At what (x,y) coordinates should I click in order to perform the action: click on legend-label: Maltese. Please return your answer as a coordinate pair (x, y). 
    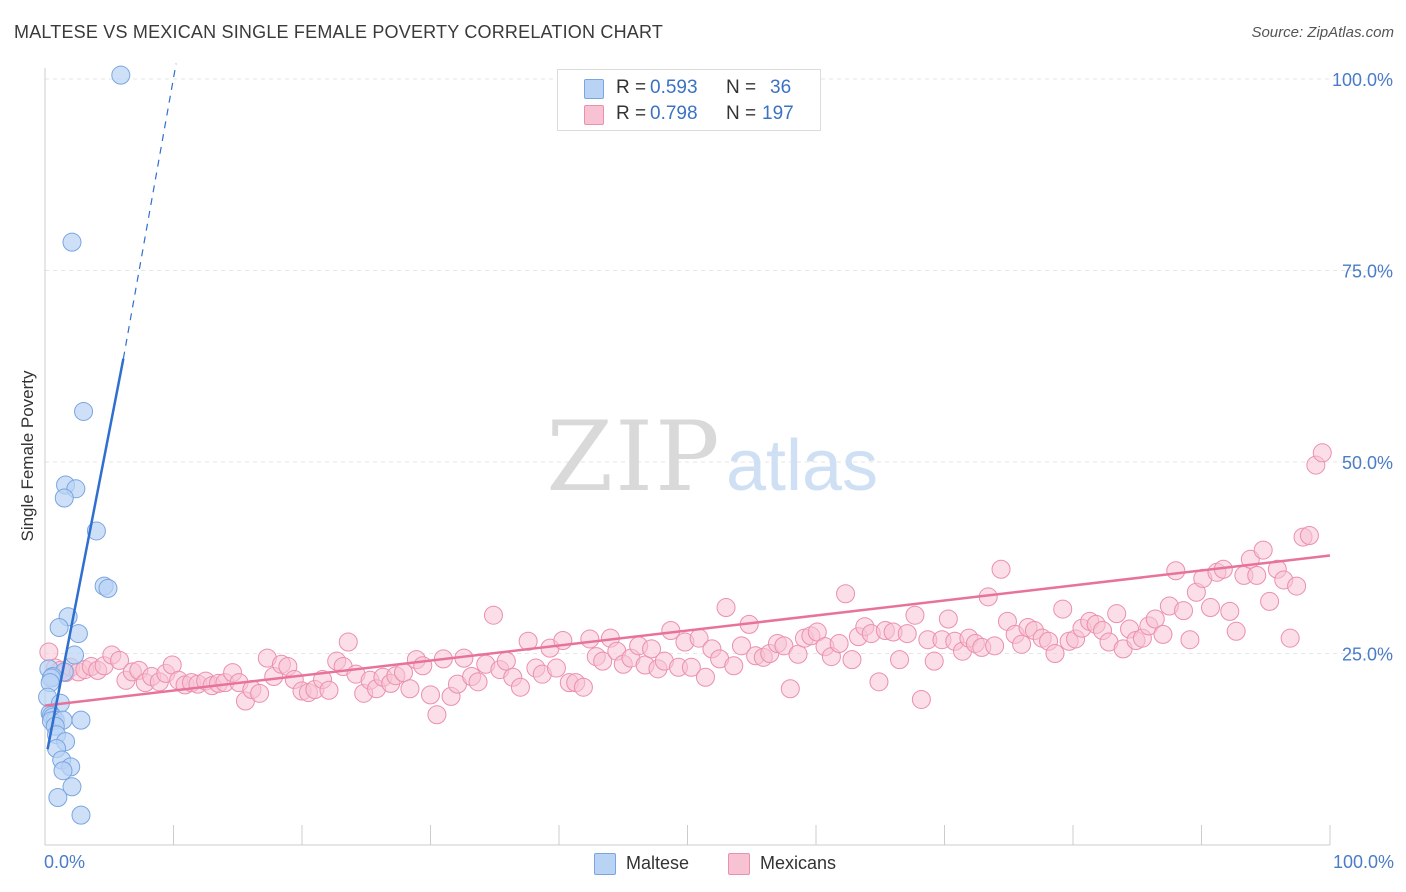
    Looking at the image, I should click on (658, 863).